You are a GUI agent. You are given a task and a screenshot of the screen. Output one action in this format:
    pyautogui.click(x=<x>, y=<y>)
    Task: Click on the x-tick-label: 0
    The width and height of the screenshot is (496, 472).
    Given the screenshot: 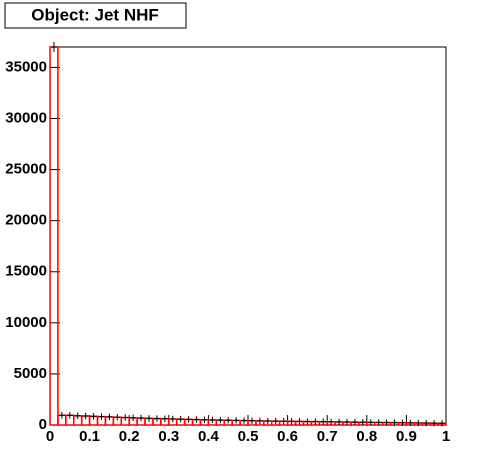 What is the action you would take?
    pyautogui.click(x=50, y=436)
    